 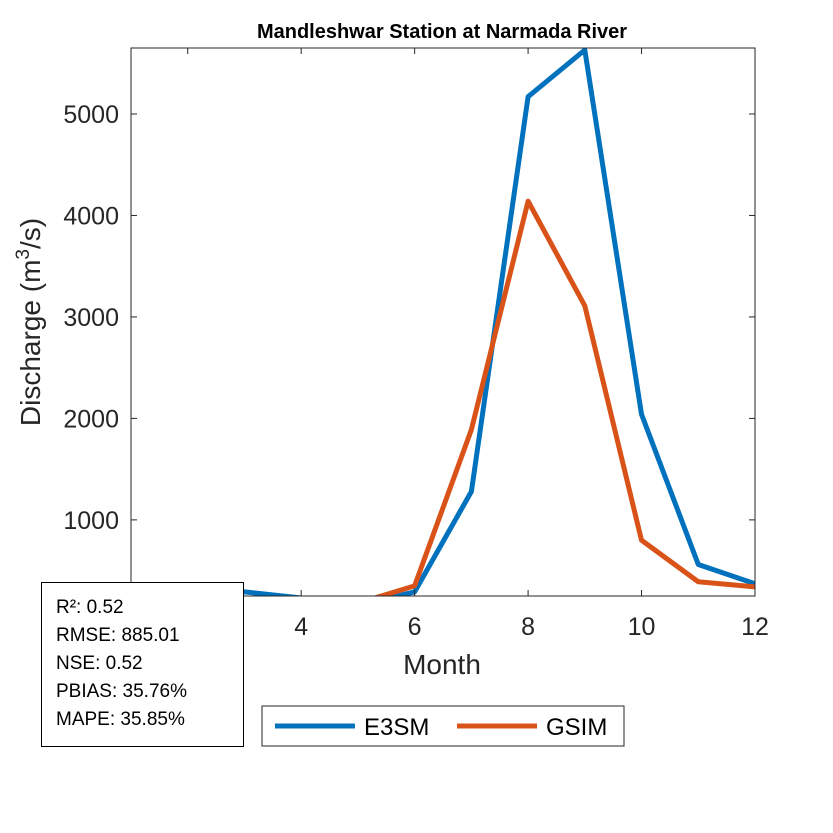 I want to click on y-axis-label-main: Discharge (m, so click(x=30, y=343).